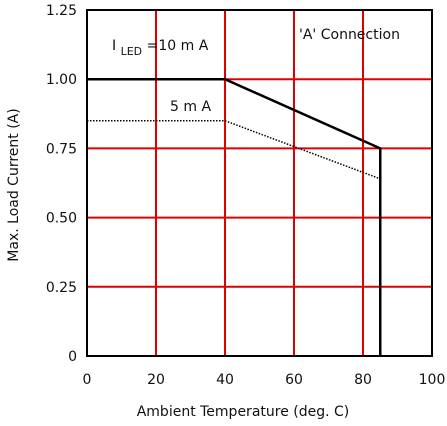  Describe the element at coordinates (156, 380) in the screenshot. I see `x-tick-label-20: 20` at that location.